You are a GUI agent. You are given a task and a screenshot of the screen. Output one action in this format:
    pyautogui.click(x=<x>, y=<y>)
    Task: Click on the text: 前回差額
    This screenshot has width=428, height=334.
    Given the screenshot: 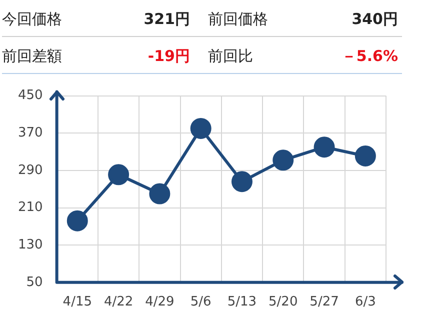 What is the action you would take?
    pyautogui.click(x=48, y=55)
    